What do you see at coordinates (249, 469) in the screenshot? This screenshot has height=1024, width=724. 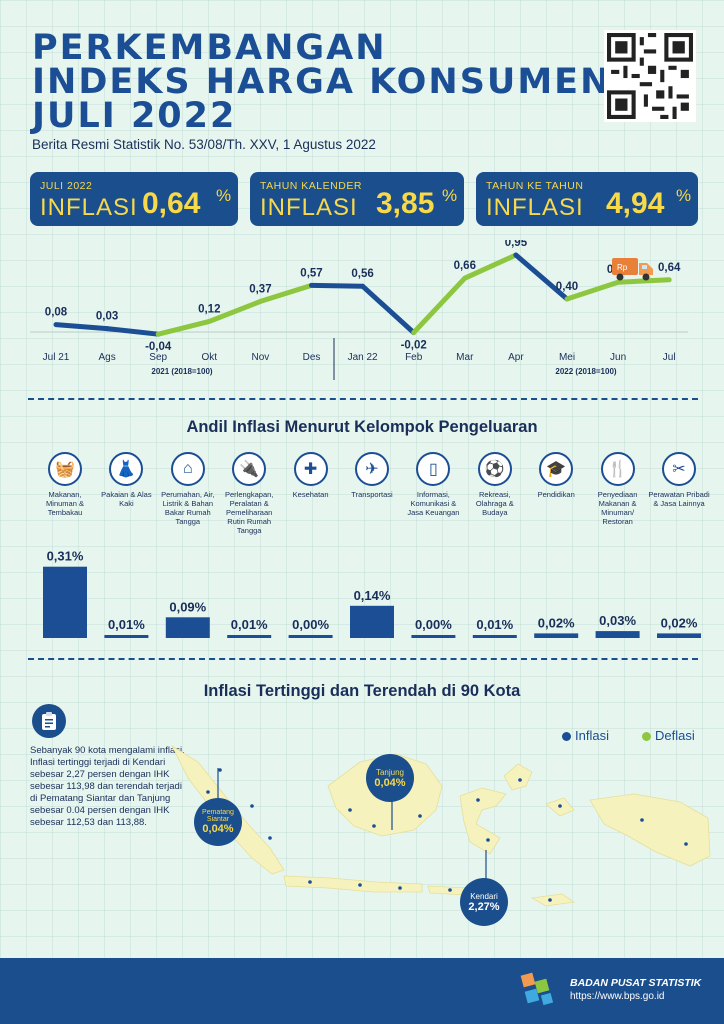 I see `appliance-icon: 🔌` at bounding box center [249, 469].